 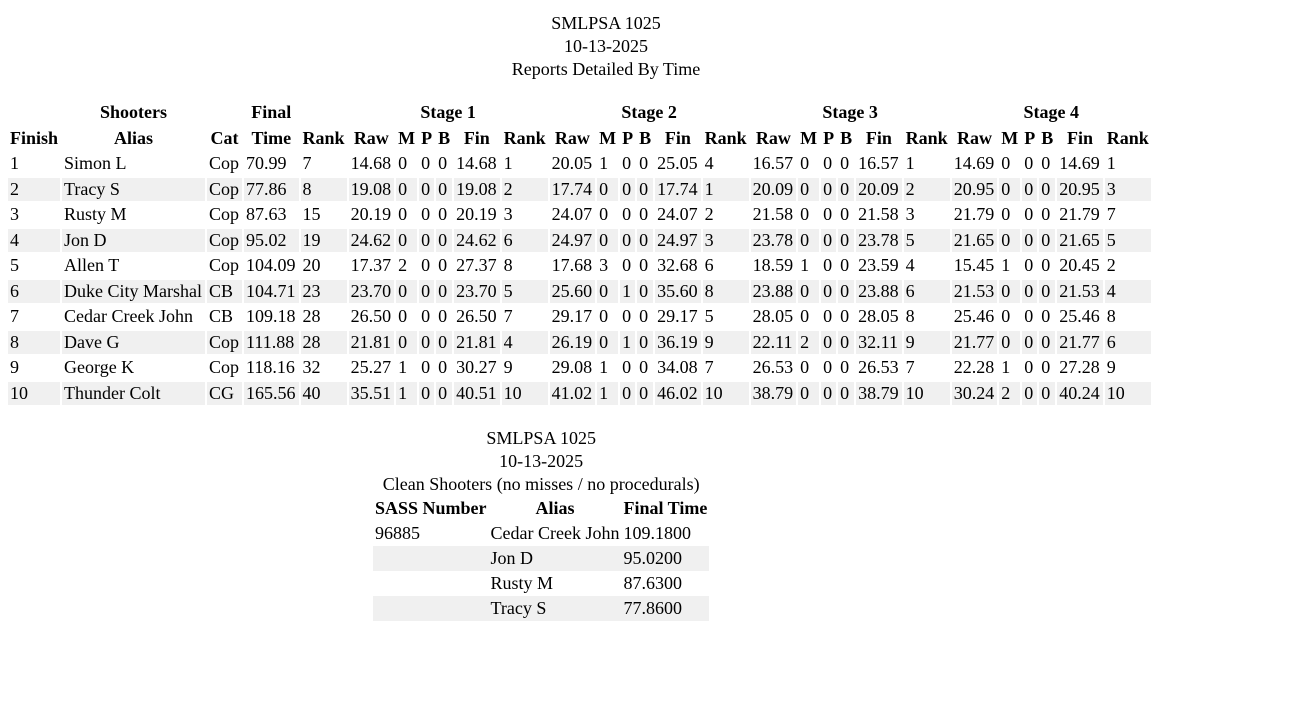 What do you see at coordinates (677, 265) in the screenshot?
I see `table-cell: 32.68` at bounding box center [677, 265].